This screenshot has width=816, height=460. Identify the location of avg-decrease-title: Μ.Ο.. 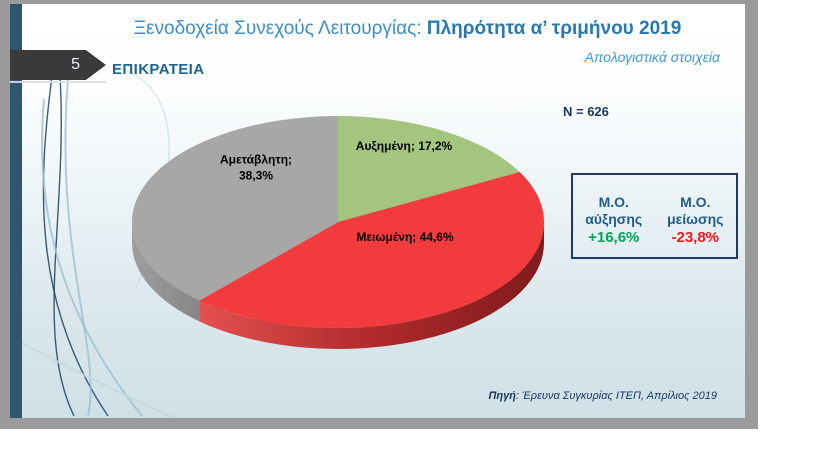
(695, 202).